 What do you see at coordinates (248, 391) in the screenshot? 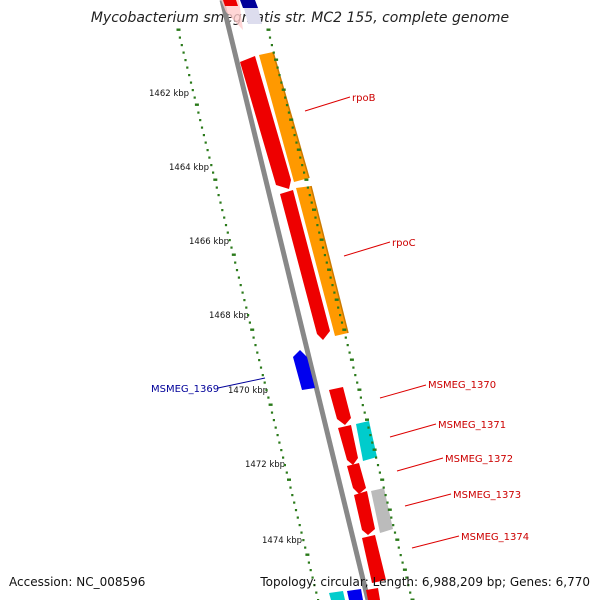
I see `scale-tick-label: 1470 kbp` at bounding box center [248, 391].